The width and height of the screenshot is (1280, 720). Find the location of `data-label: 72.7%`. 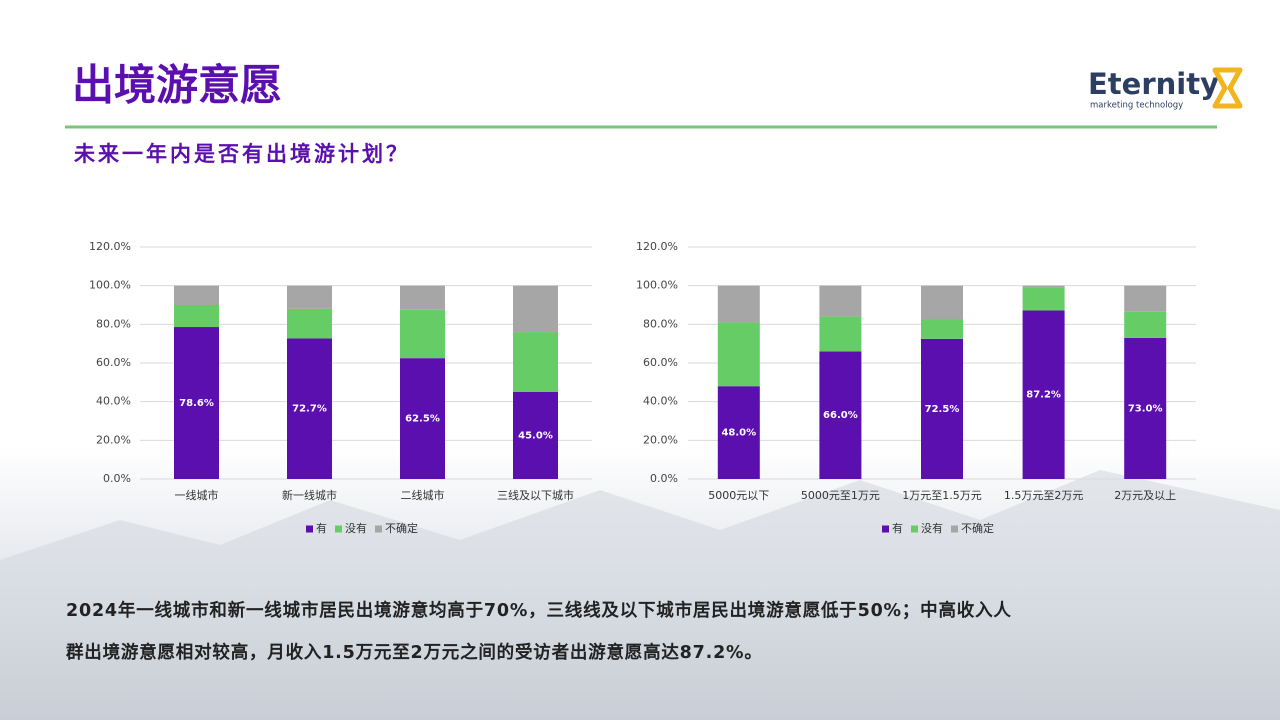

data-label: 72.7% is located at coordinates (309, 409).